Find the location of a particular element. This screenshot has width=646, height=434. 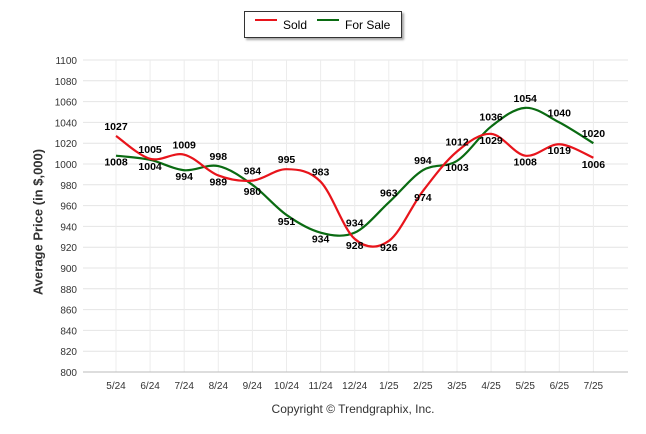

x-tick-label: 3/25 is located at coordinates (457, 386).